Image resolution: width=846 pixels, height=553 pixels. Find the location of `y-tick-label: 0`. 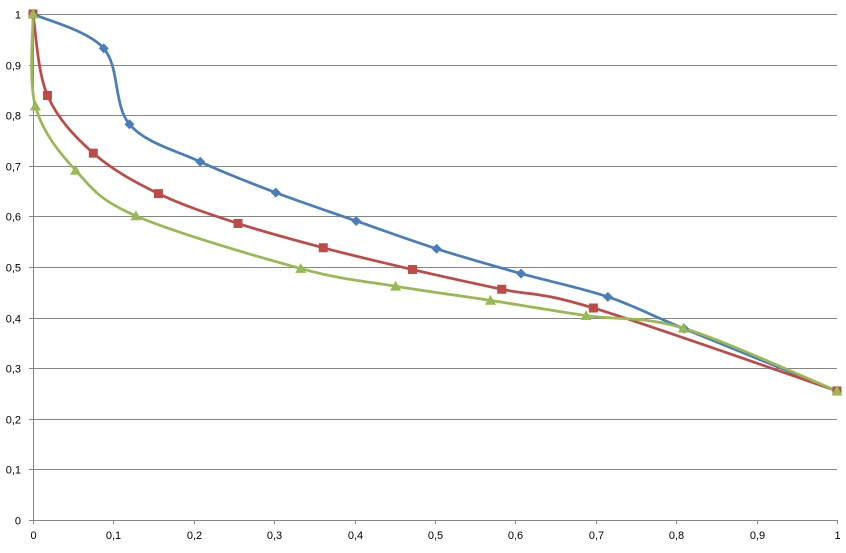

y-tick-label: 0 is located at coordinates (18, 522).